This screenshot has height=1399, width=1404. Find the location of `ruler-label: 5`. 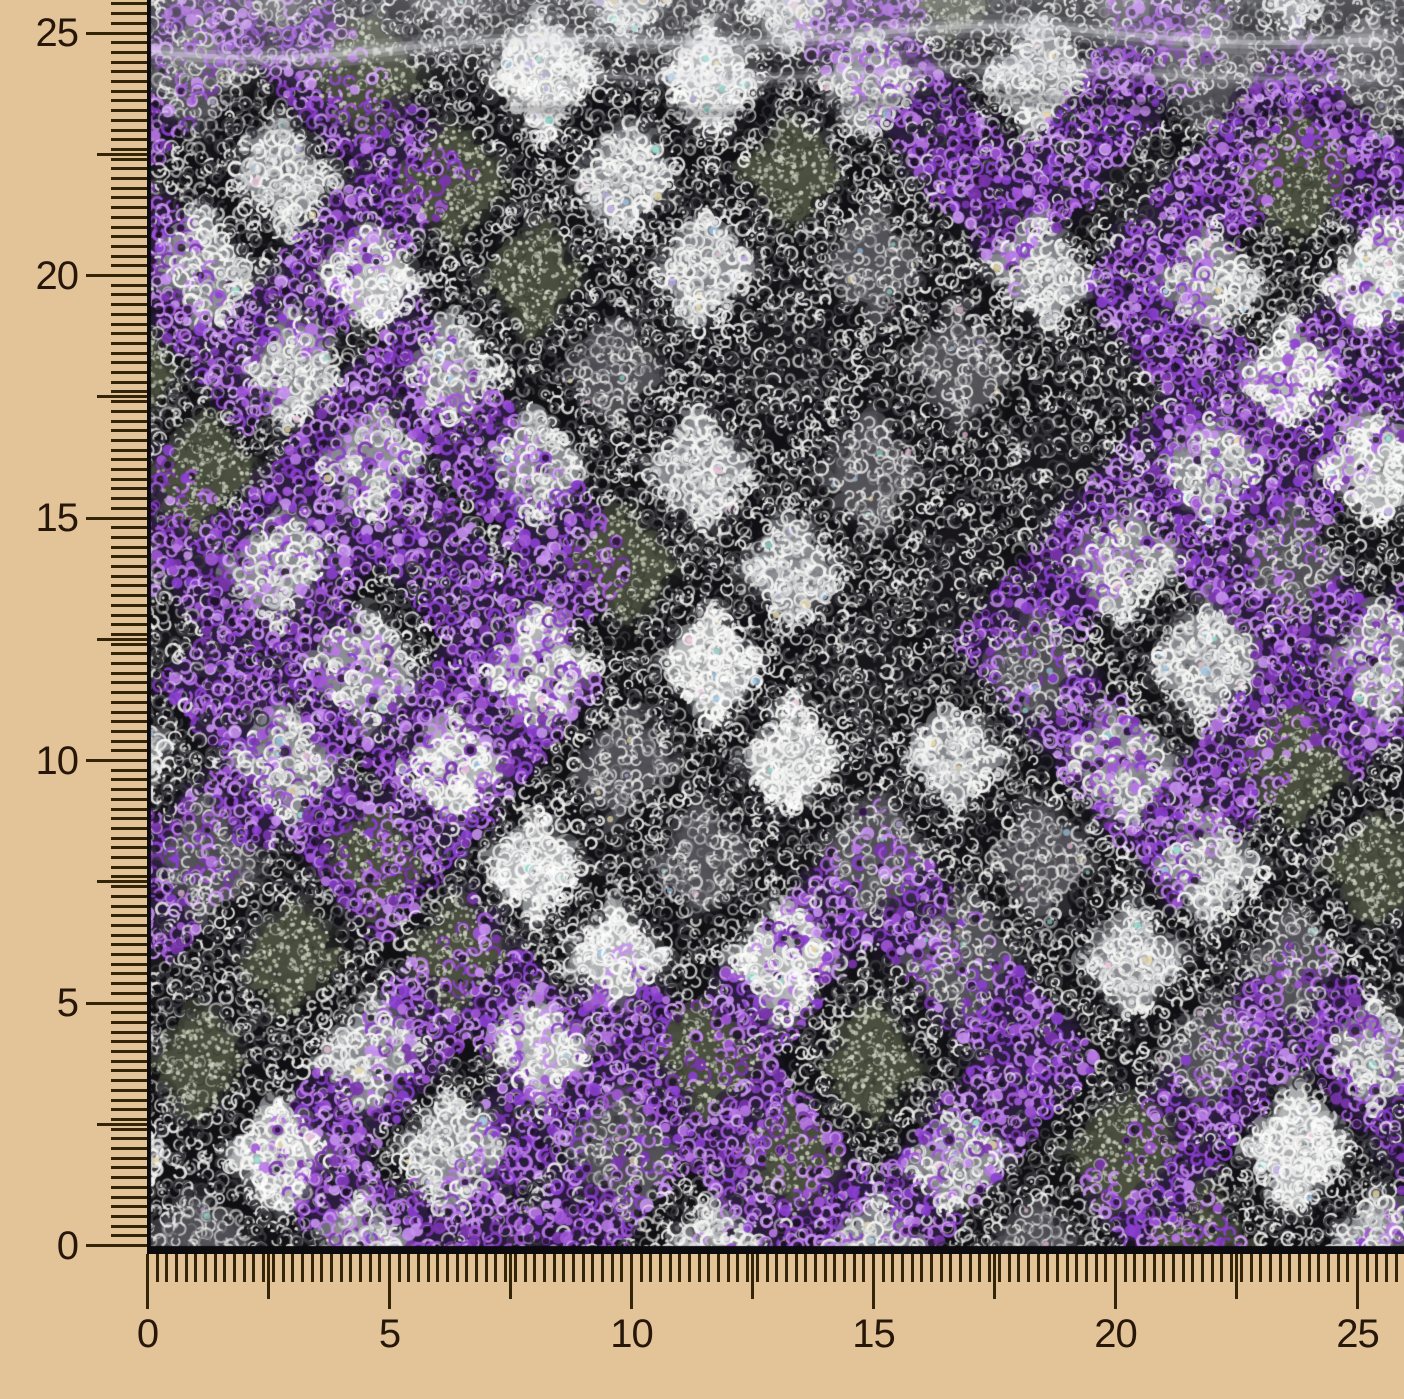

ruler-label: 5 is located at coordinates (389, 1334).